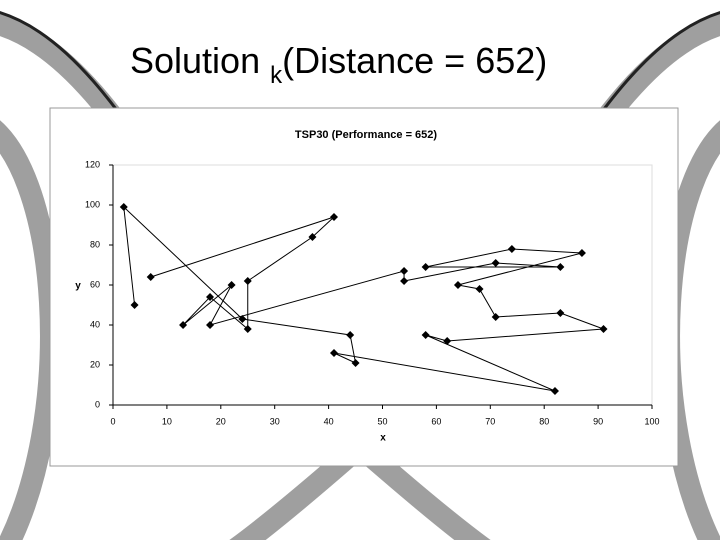  What do you see at coordinates (95, 244) in the screenshot?
I see `y-tick-label: 80` at bounding box center [95, 244].